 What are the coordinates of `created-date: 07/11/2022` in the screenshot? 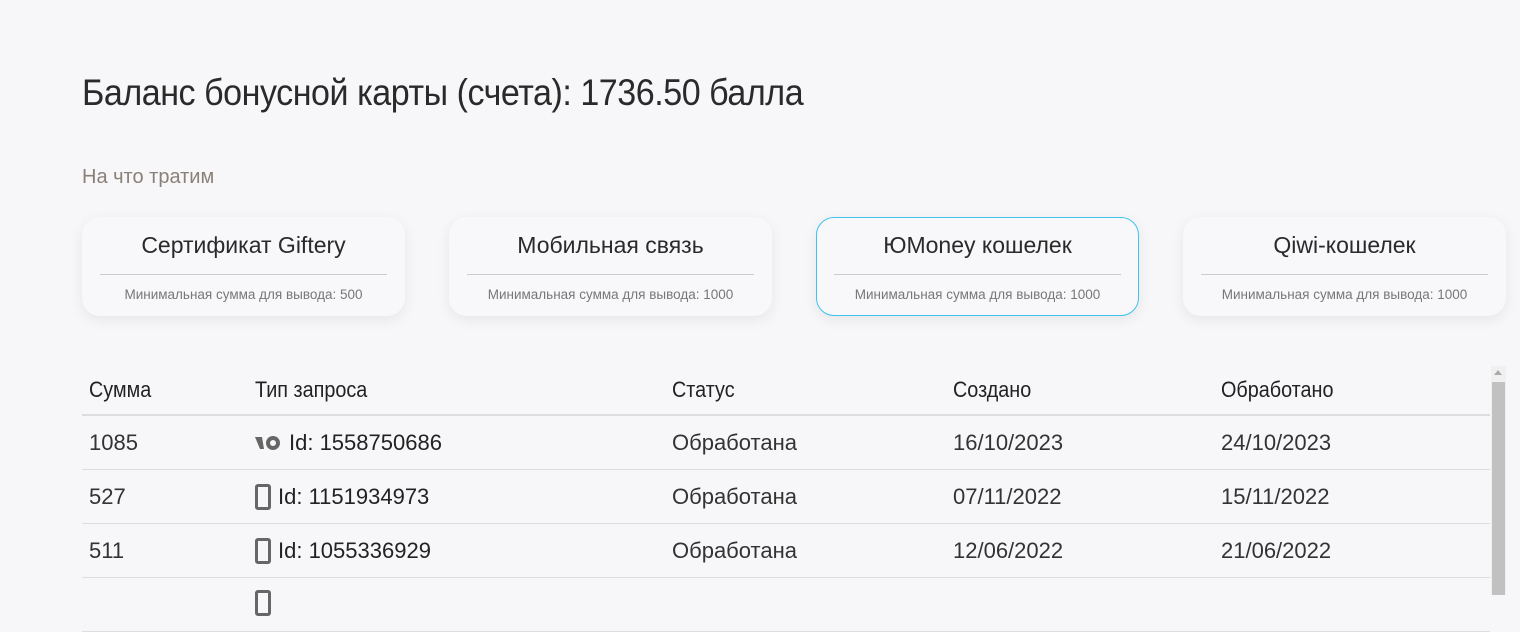 It's located at (1007, 496).